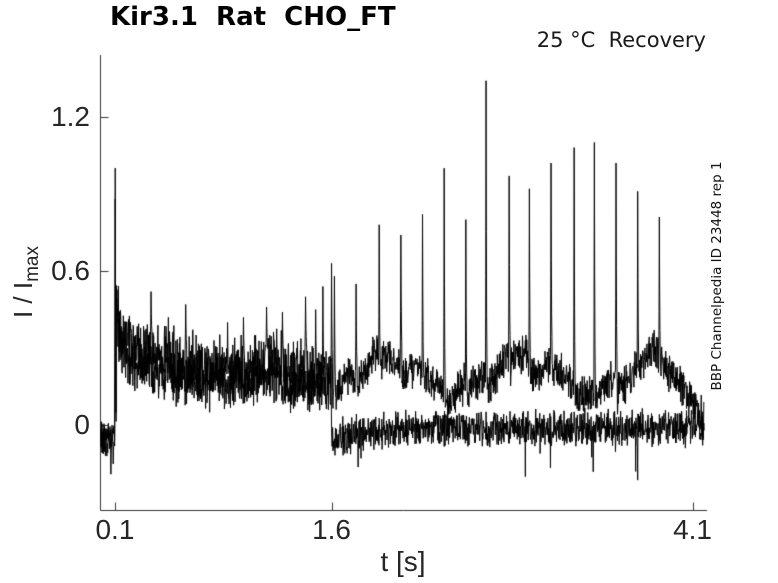  Describe the element at coordinates (82, 425) in the screenshot. I see `y-tick-label: 0` at that location.